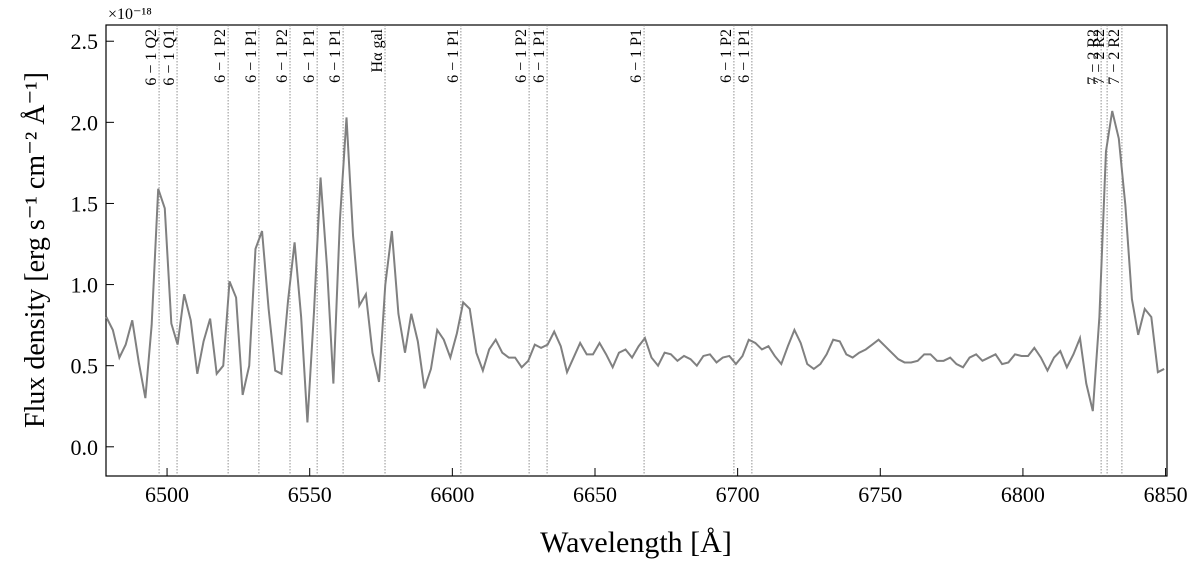  Describe the element at coordinates (636, 542) in the screenshot. I see `x-axis-title: Wavelength [Å]` at that location.